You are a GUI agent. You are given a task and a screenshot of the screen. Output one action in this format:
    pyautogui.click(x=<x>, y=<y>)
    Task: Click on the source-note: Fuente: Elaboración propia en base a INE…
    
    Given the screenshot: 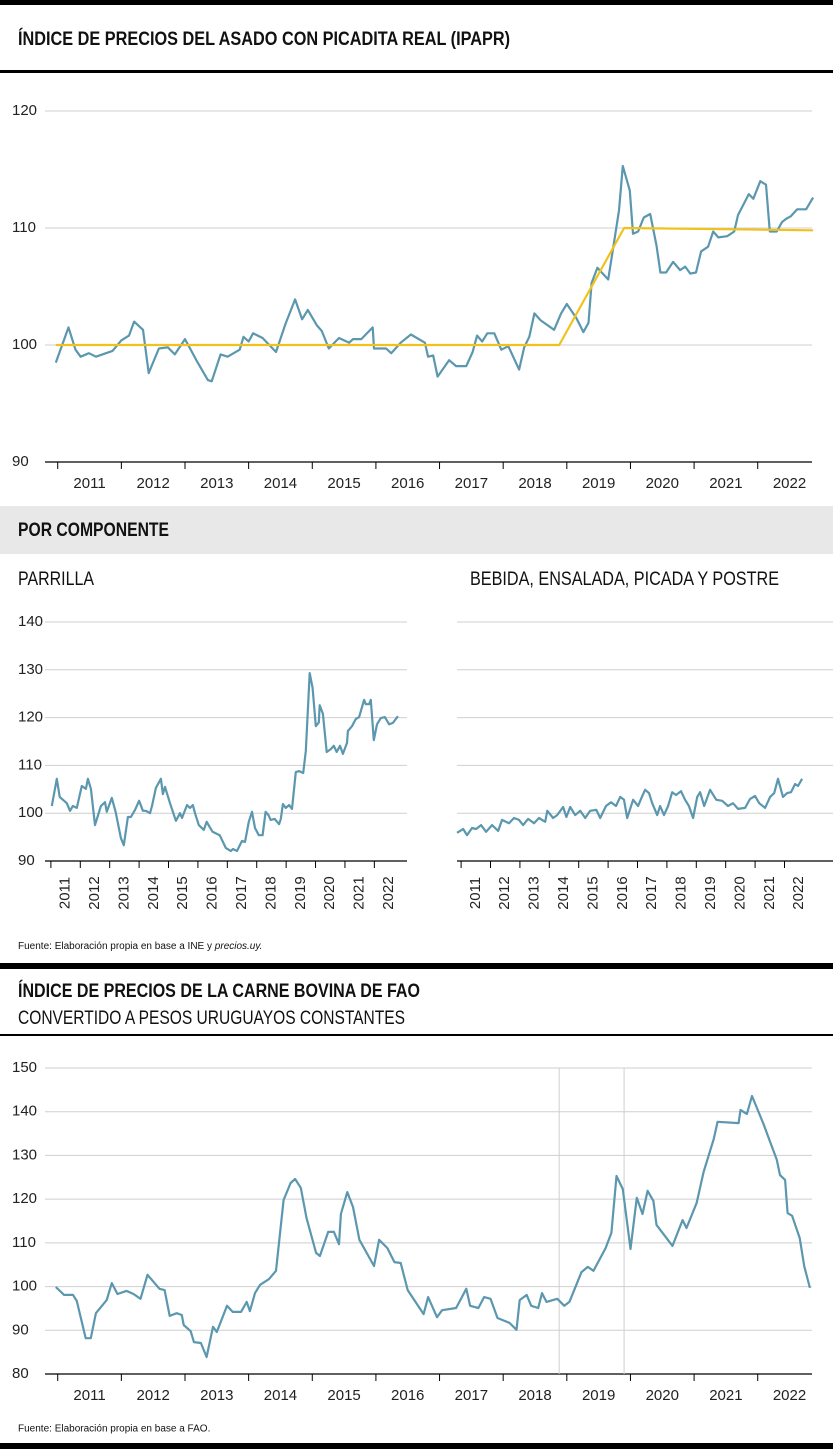 What is the action you would take?
    pyautogui.click(x=140, y=946)
    